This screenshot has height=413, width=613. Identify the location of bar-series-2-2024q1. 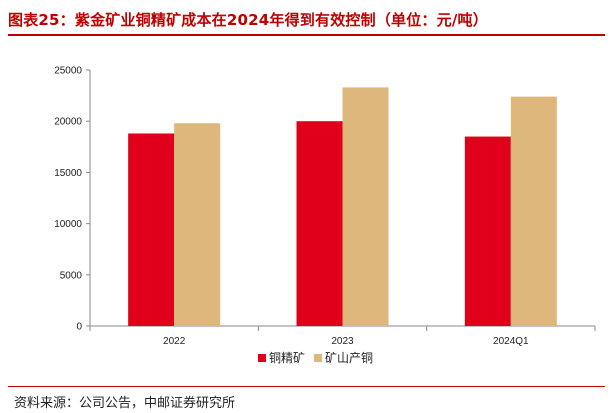
(533, 211).